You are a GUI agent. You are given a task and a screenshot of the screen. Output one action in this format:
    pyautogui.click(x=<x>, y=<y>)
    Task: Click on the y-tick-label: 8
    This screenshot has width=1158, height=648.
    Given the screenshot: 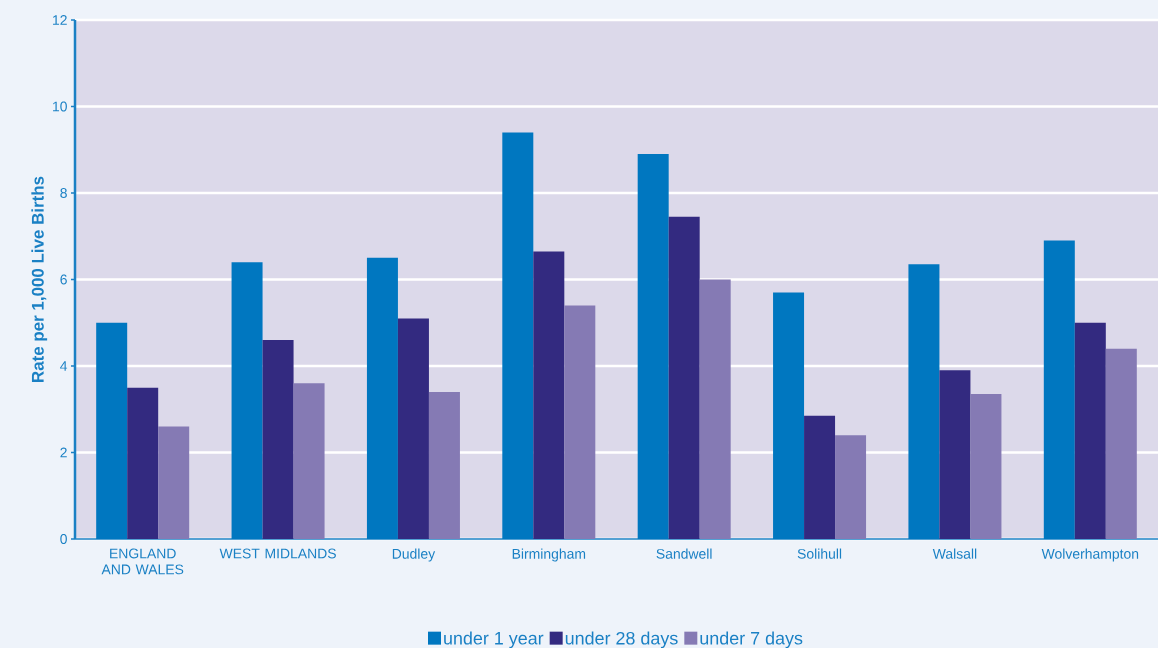 What is the action you would take?
    pyautogui.click(x=63, y=193)
    